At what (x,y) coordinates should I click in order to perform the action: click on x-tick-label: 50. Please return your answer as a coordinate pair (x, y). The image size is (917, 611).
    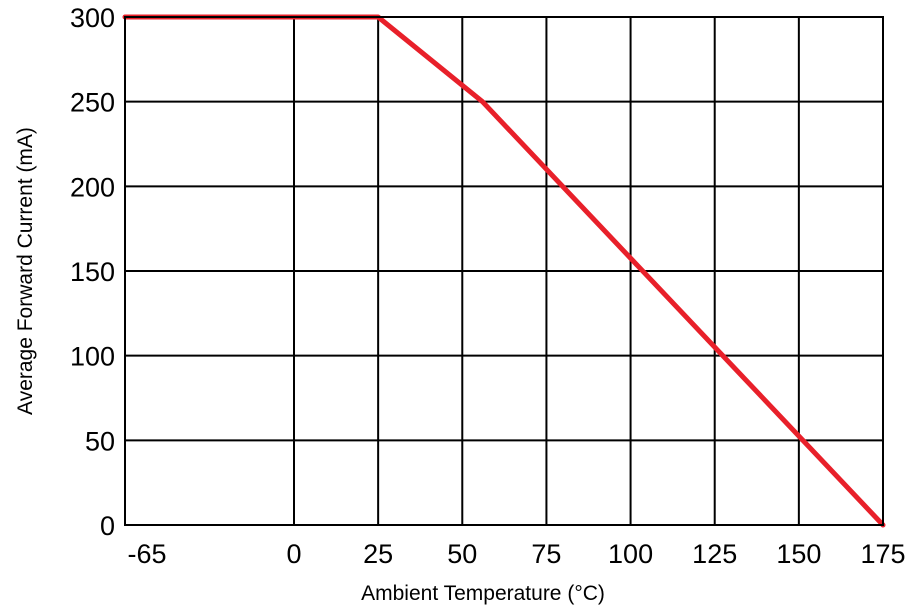
    Looking at the image, I should click on (462, 554).